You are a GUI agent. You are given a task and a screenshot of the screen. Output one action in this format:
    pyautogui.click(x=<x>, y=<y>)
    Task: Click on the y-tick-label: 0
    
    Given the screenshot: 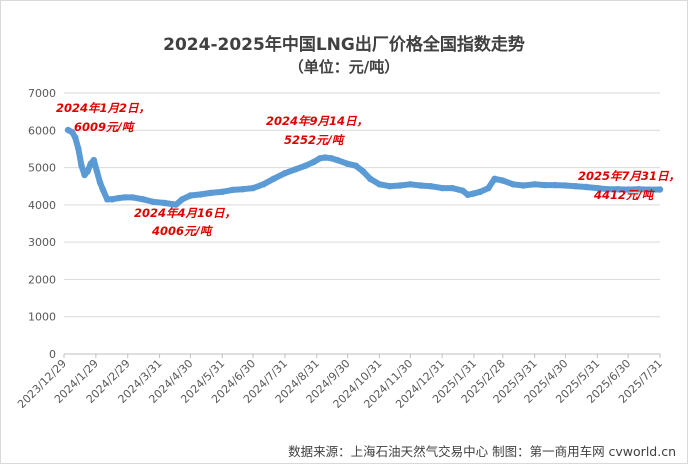 What is the action you would take?
    pyautogui.click(x=52, y=354)
    